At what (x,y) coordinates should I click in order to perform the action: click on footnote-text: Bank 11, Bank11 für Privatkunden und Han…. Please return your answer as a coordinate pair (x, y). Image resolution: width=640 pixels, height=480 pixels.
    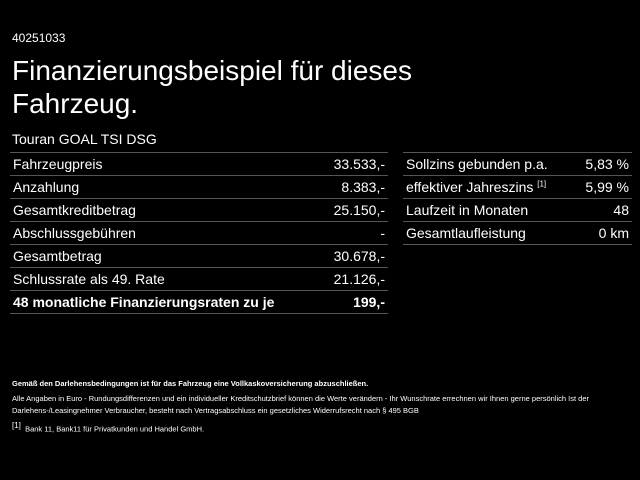
    Looking at the image, I should click on (115, 429).